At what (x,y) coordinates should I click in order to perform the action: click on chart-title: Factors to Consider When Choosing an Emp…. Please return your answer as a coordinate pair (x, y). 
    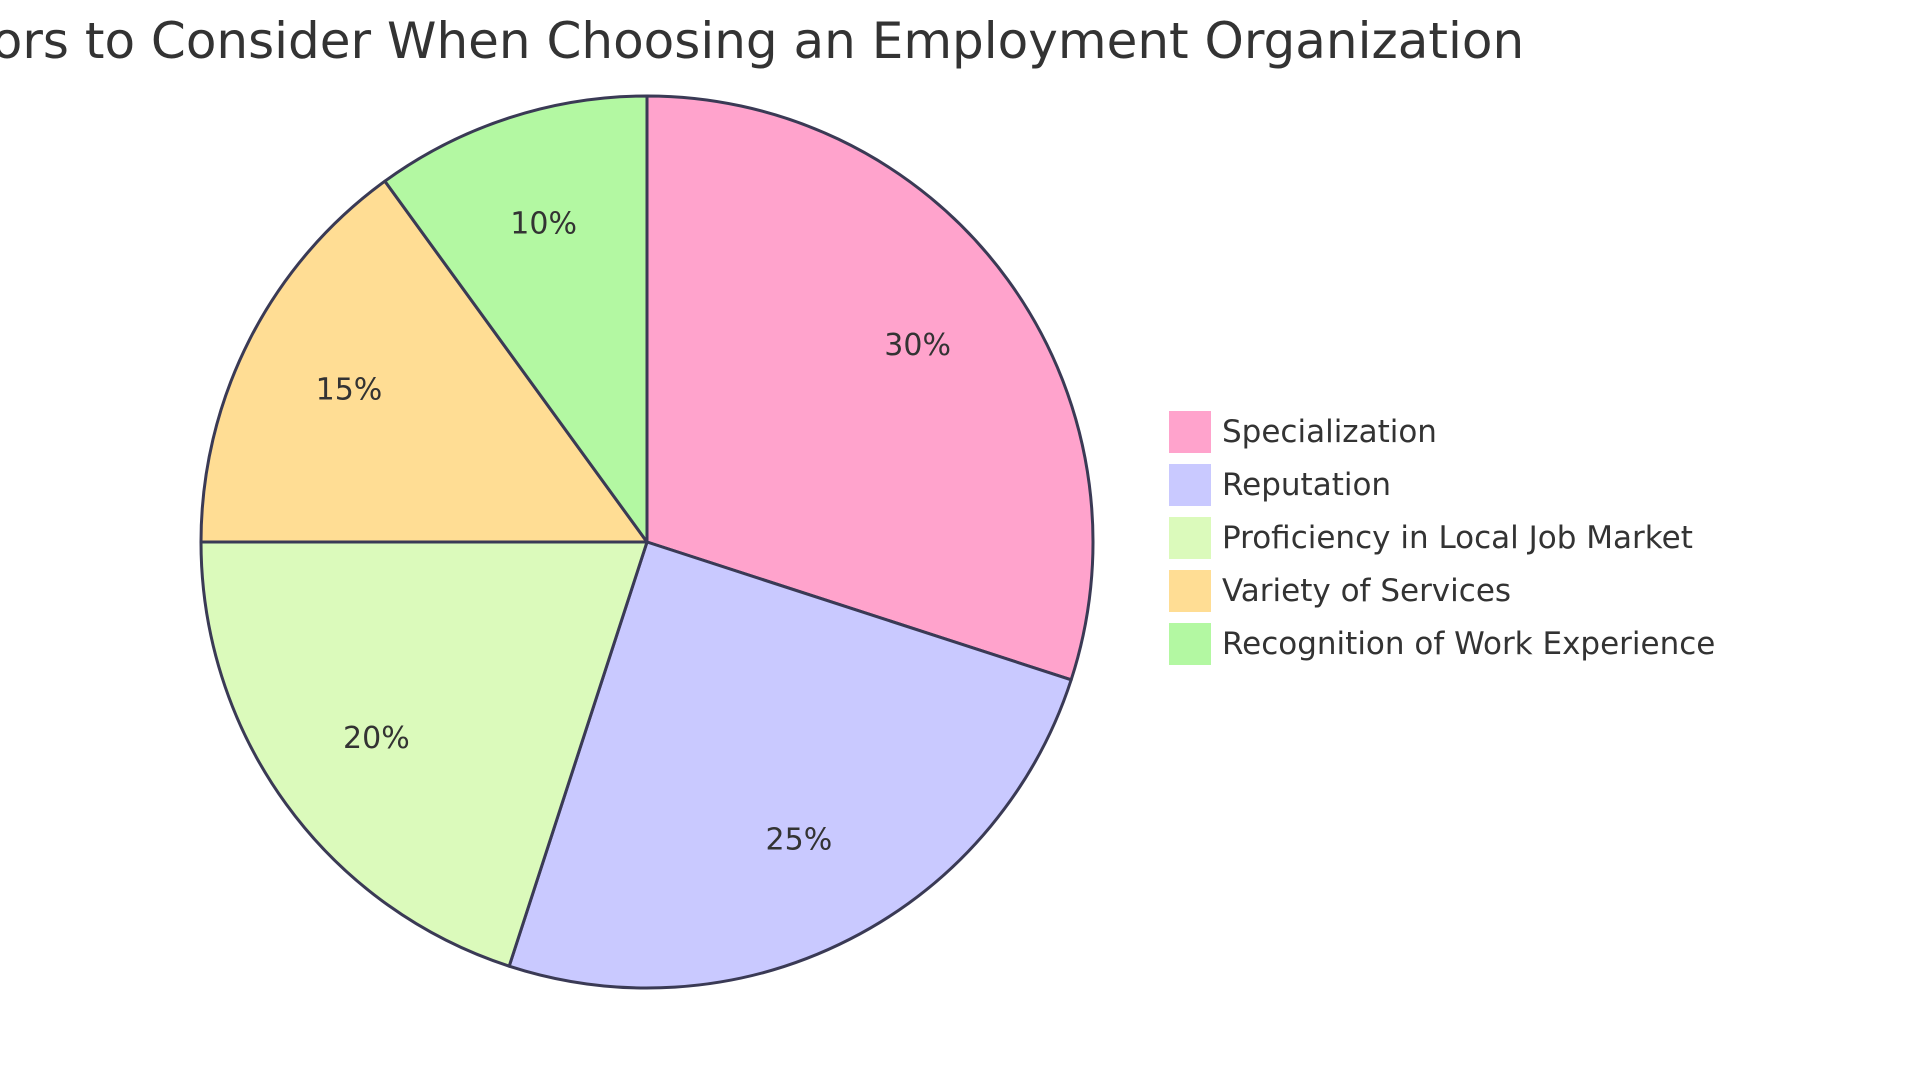
    Looking at the image, I should click on (762, 41).